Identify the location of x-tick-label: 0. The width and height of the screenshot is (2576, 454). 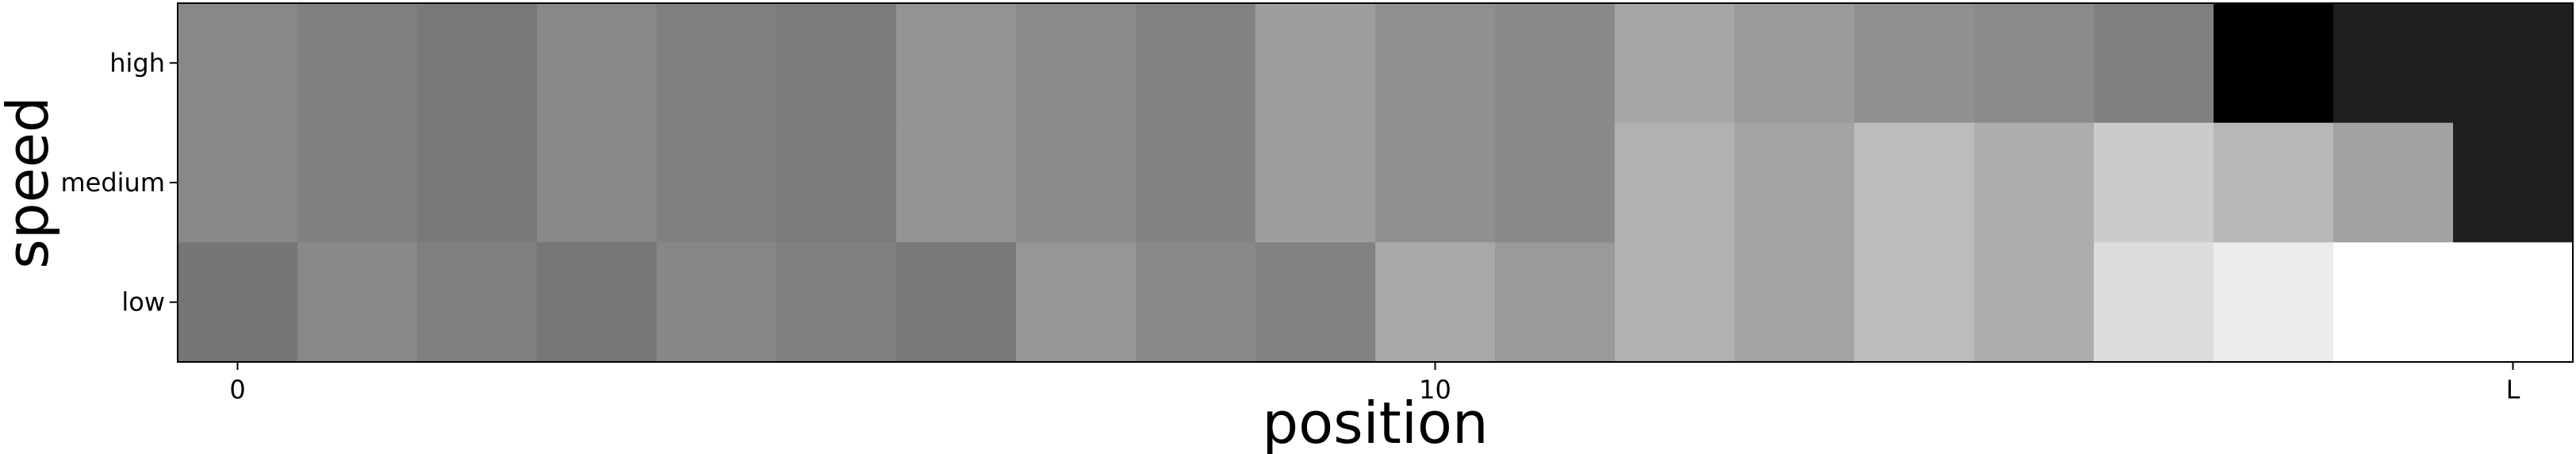
(237, 390).